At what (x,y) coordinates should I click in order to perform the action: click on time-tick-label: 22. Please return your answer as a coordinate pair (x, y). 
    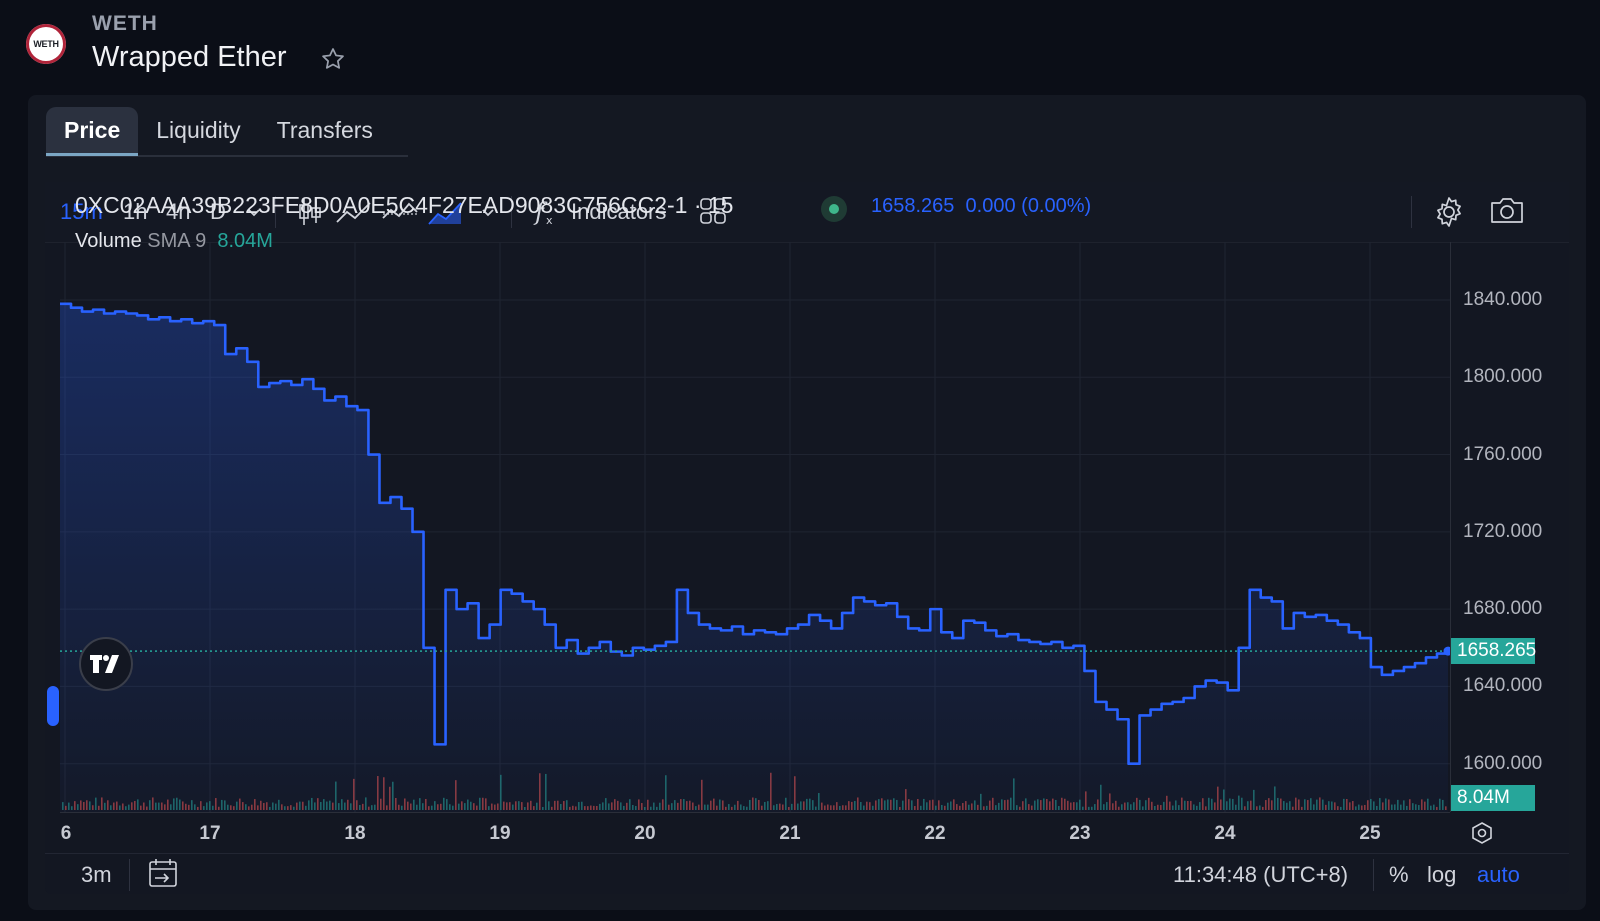
    Looking at the image, I should click on (935, 833).